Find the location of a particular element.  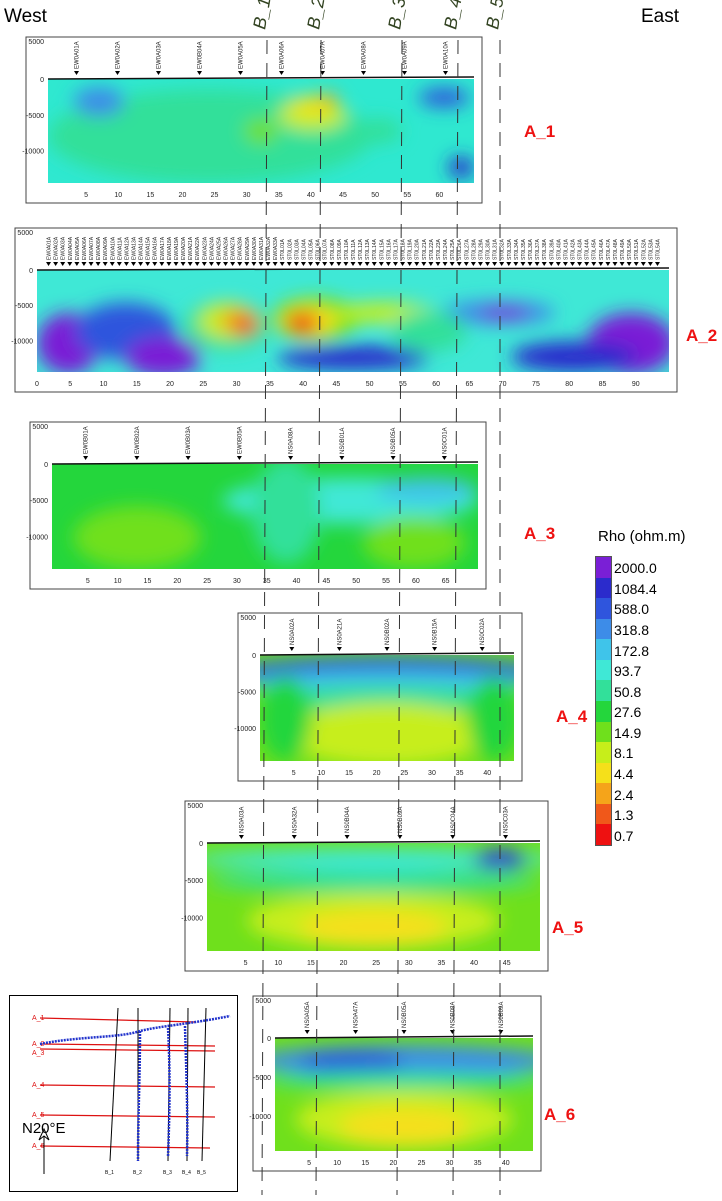

station-label: EW0A29A is located at coordinates (248, 248).